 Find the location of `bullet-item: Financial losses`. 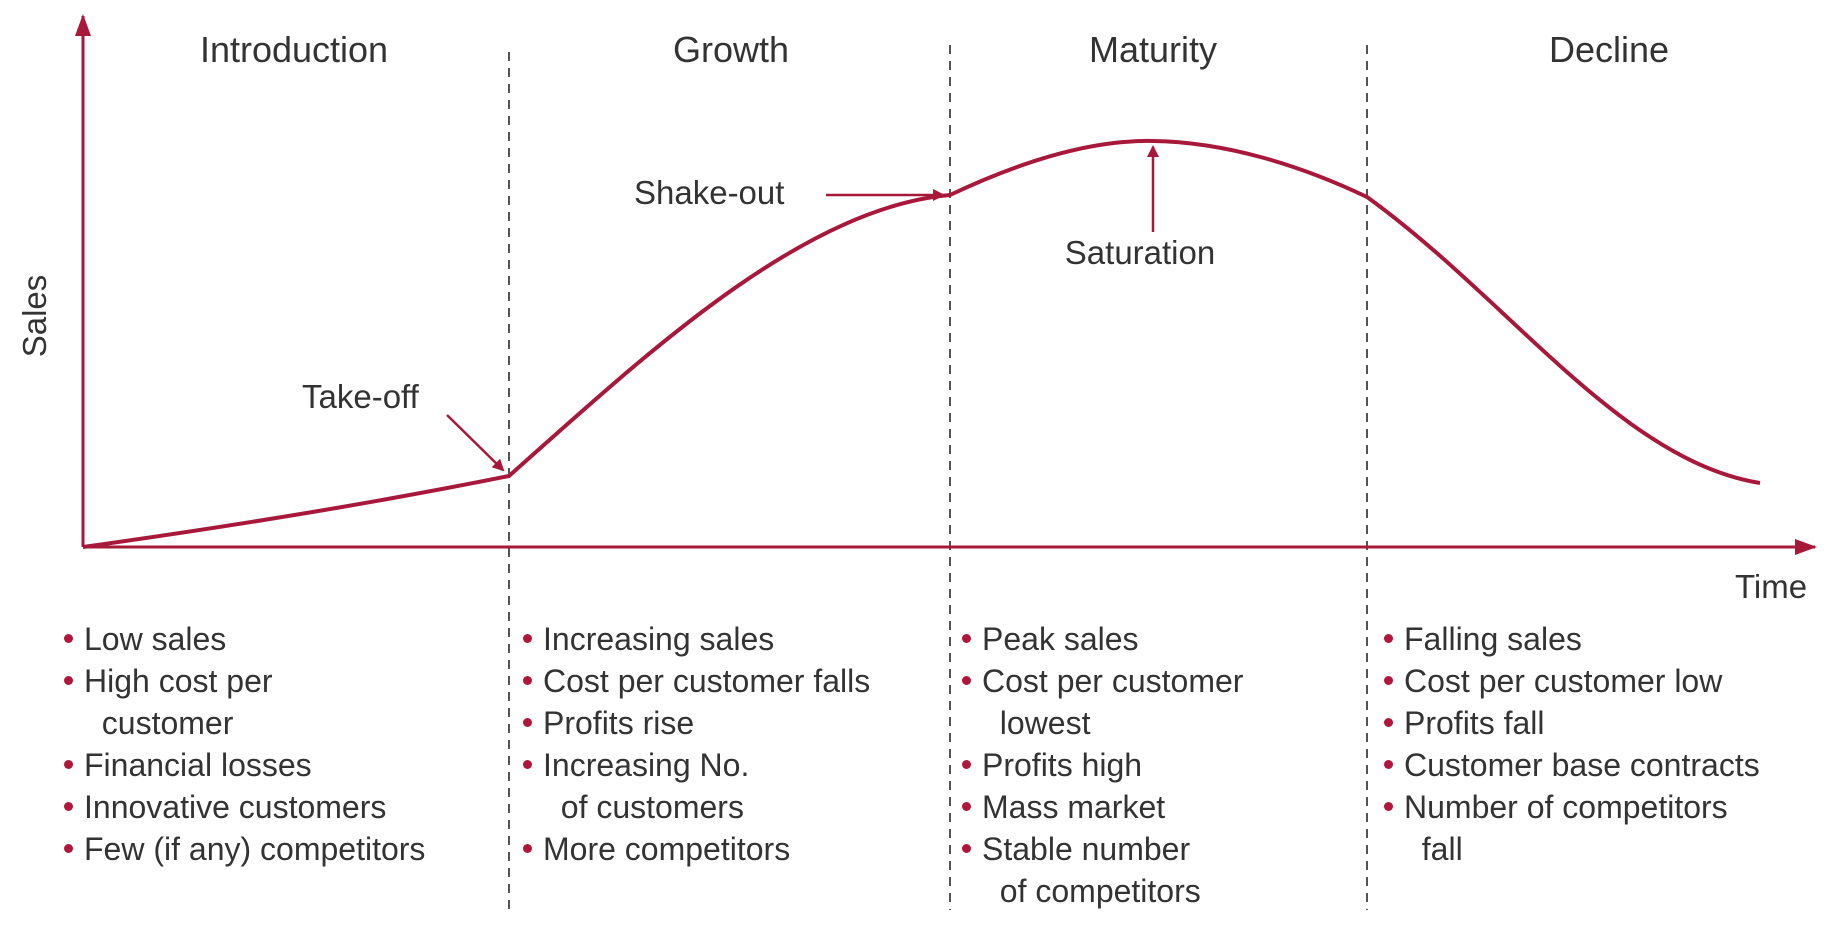

bullet-item: Financial losses is located at coordinates (243, 765).